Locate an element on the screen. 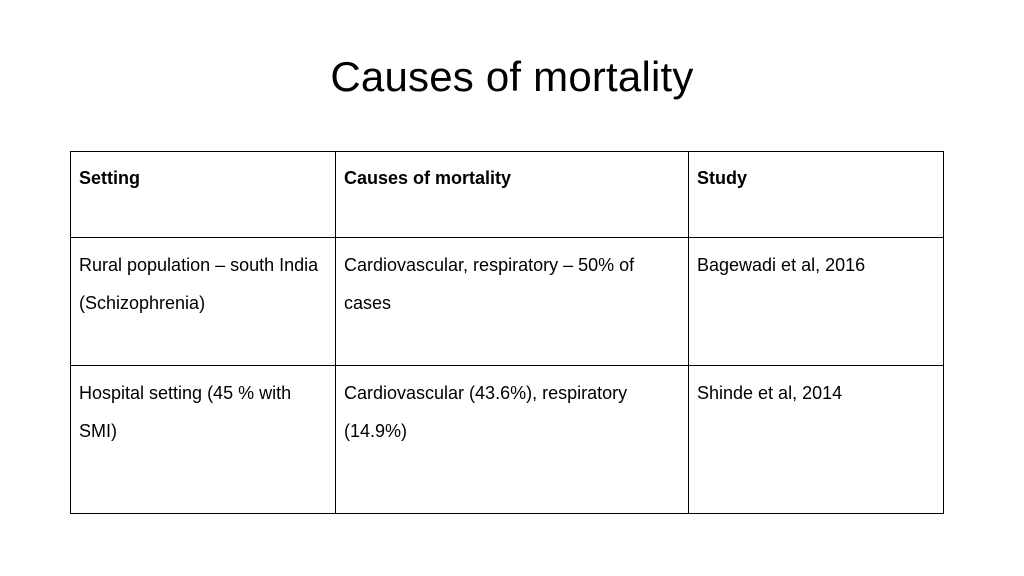  cell-setting: Hospital setting (45 % with SMI) is located at coordinates (203, 439).